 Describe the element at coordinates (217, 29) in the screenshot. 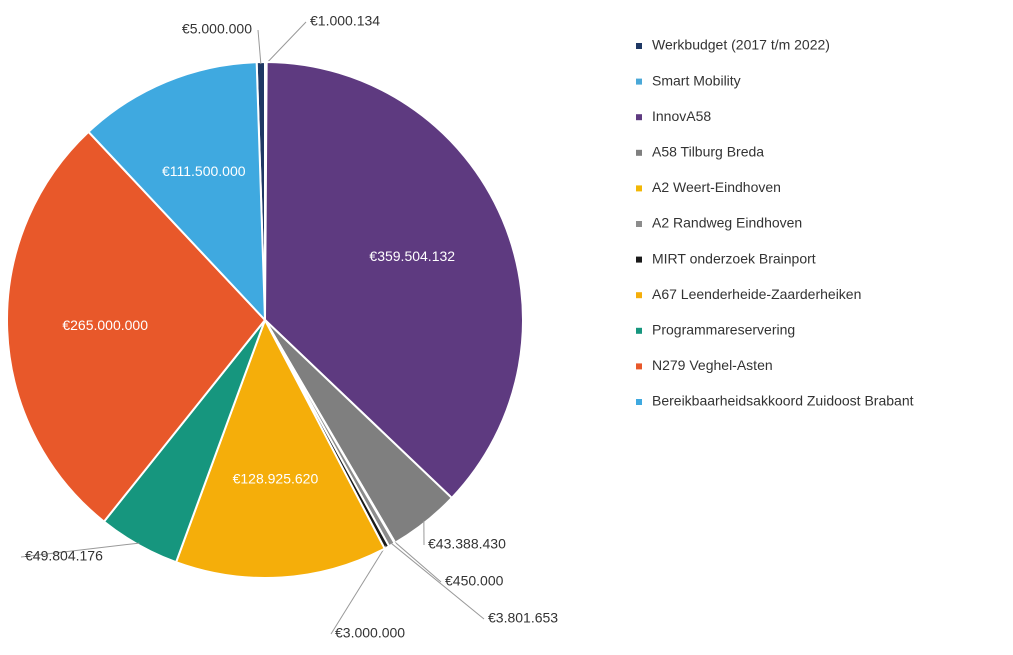

I see `data-label: €5.000.000` at that location.